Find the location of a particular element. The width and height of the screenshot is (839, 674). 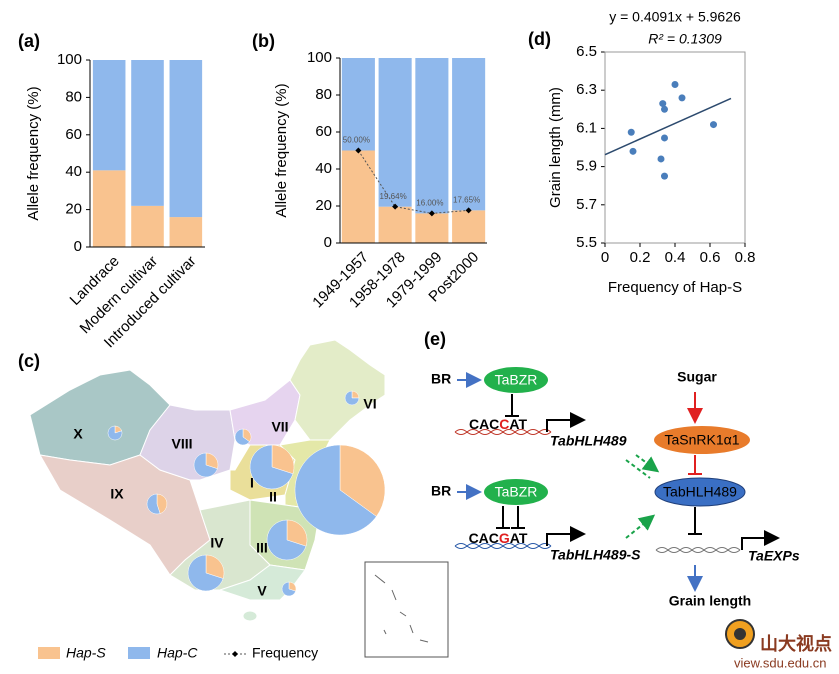

y-tick-label: 5.7 is located at coordinates (586, 204).